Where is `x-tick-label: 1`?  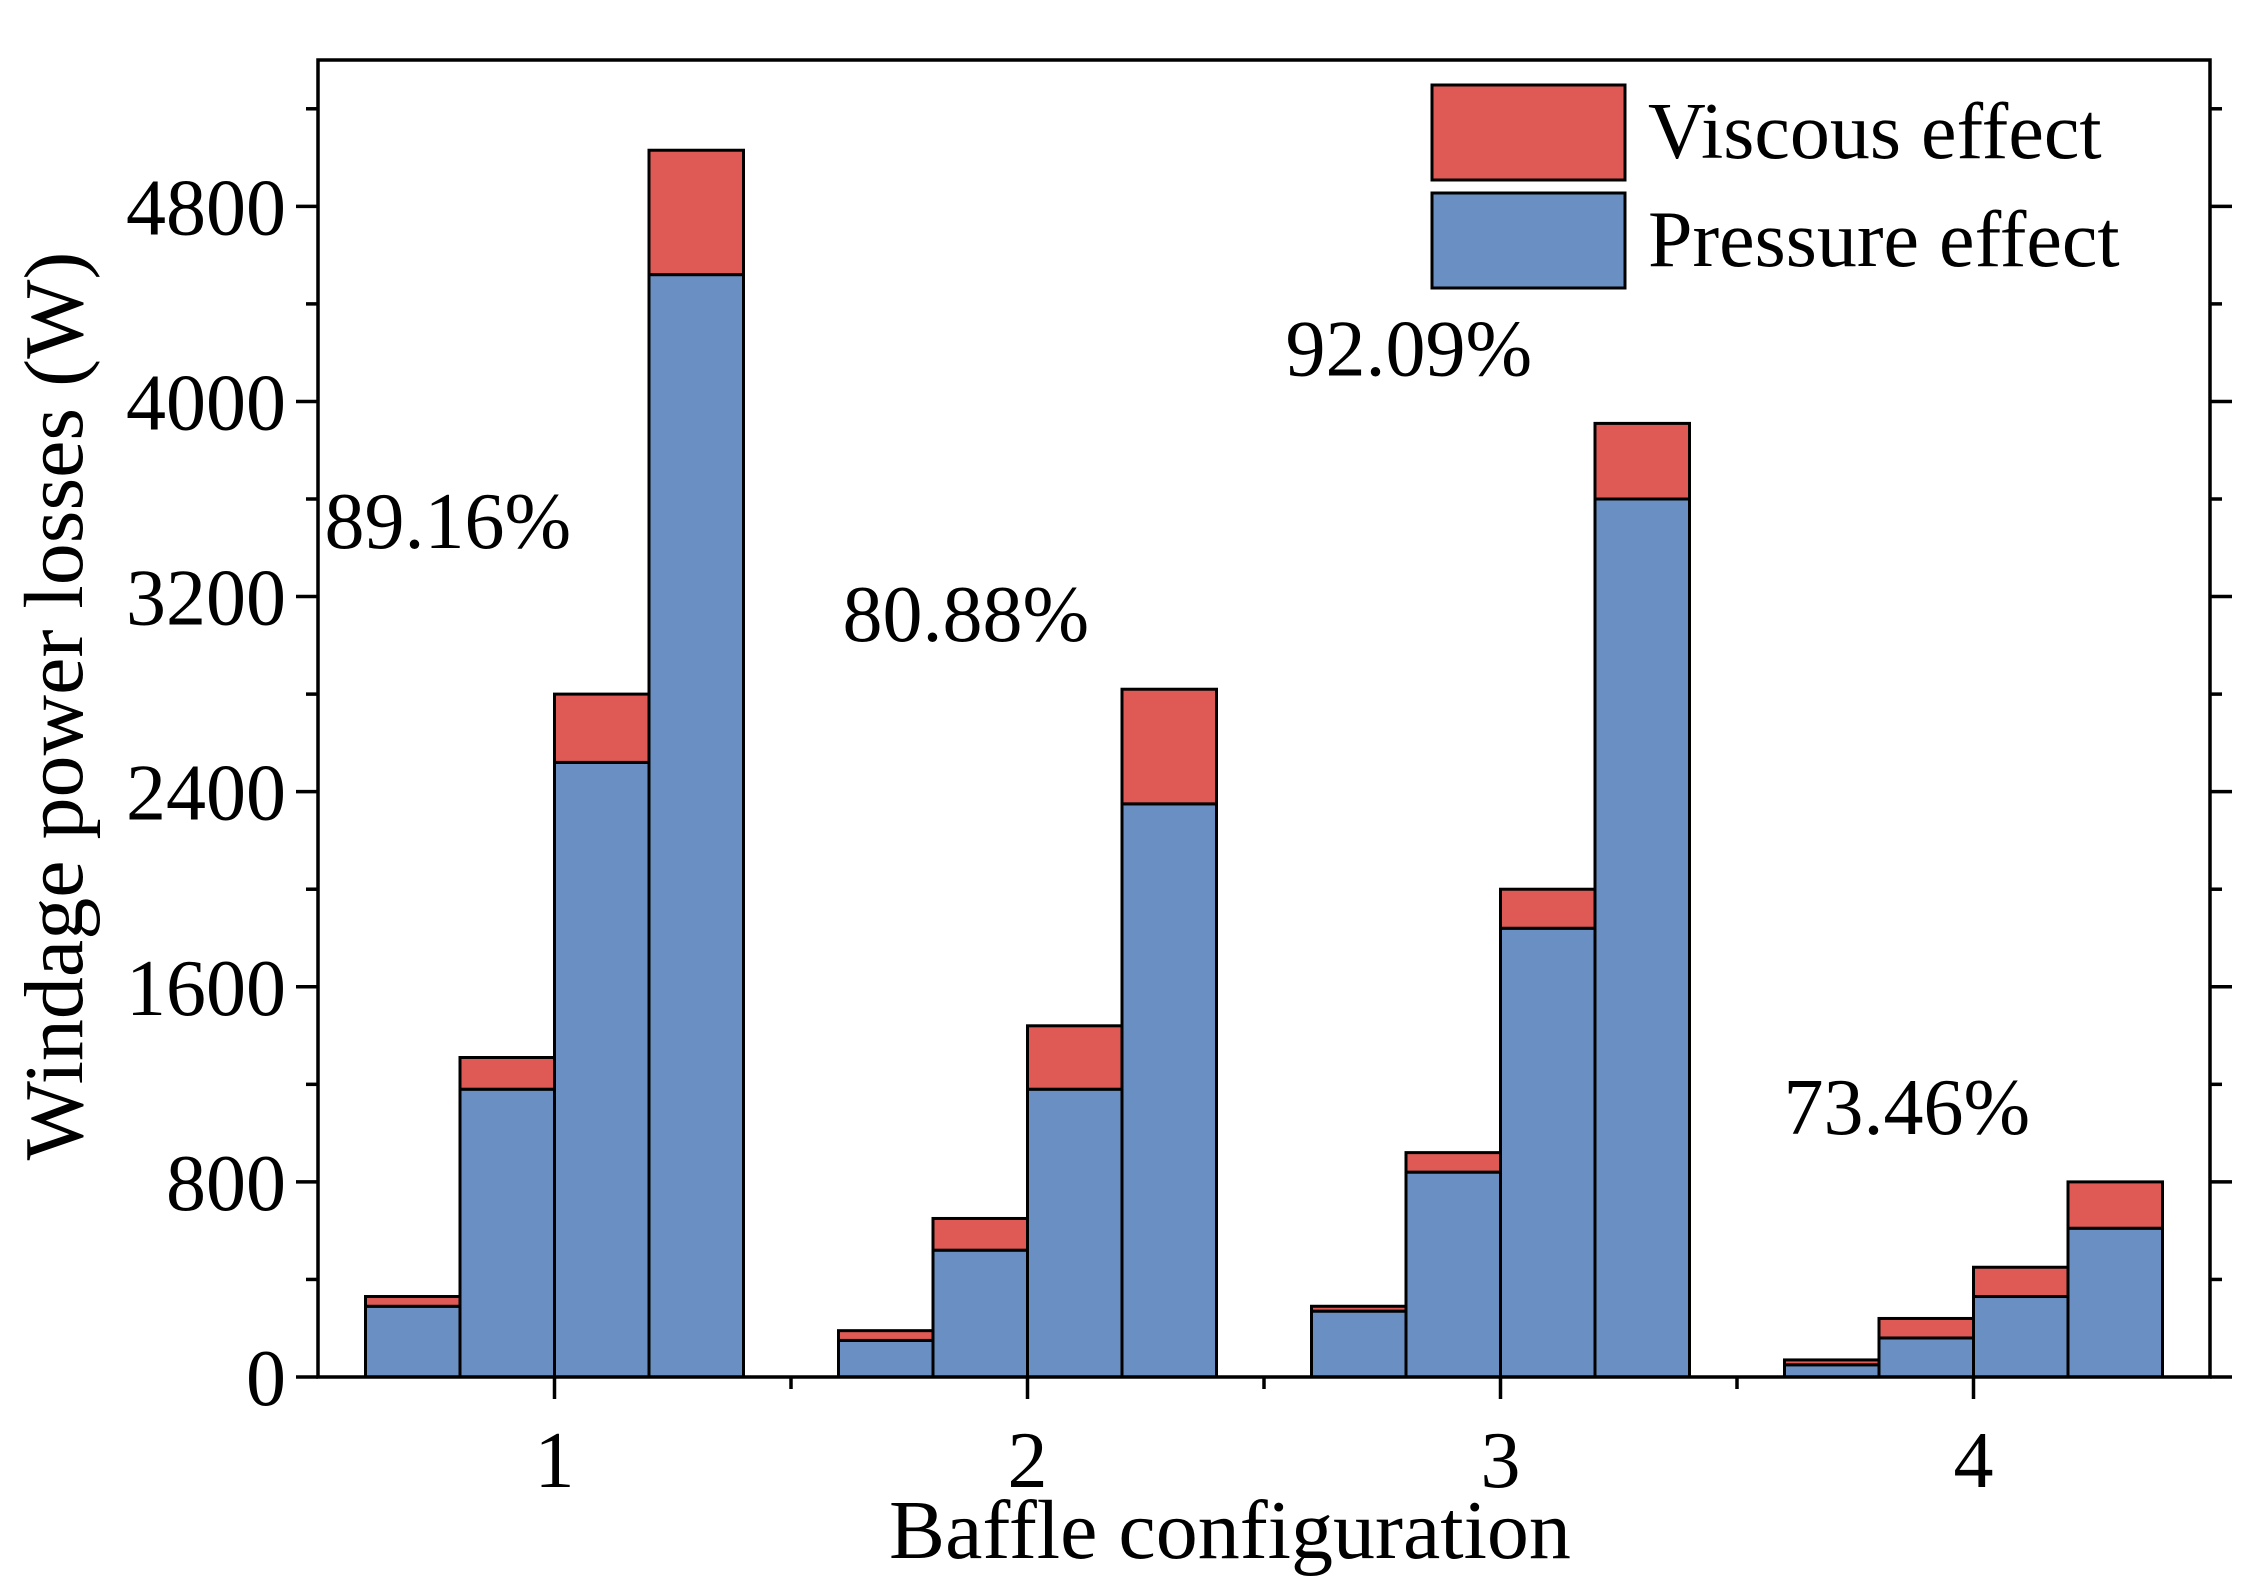 x-tick-label: 1 is located at coordinates (555, 1461).